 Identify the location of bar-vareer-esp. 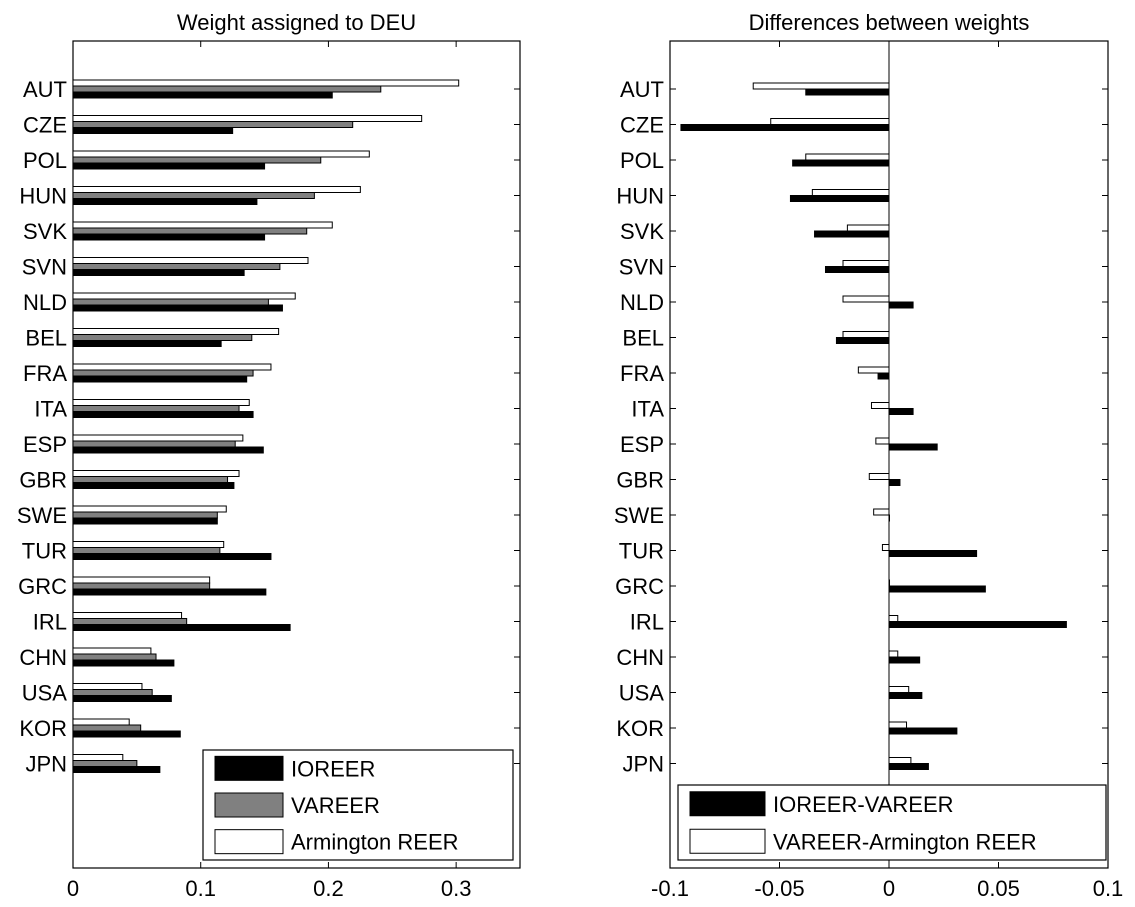
(154, 444).